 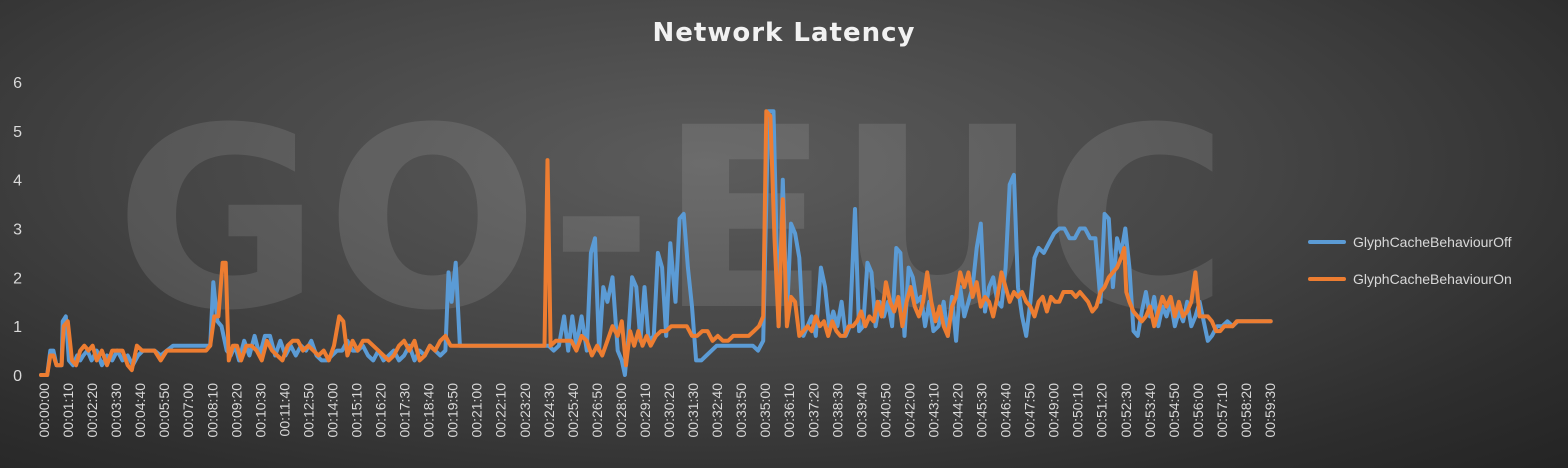 What do you see at coordinates (68, 410) in the screenshot?
I see `x-tick-label: 00:01:10` at bounding box center [68, 410].